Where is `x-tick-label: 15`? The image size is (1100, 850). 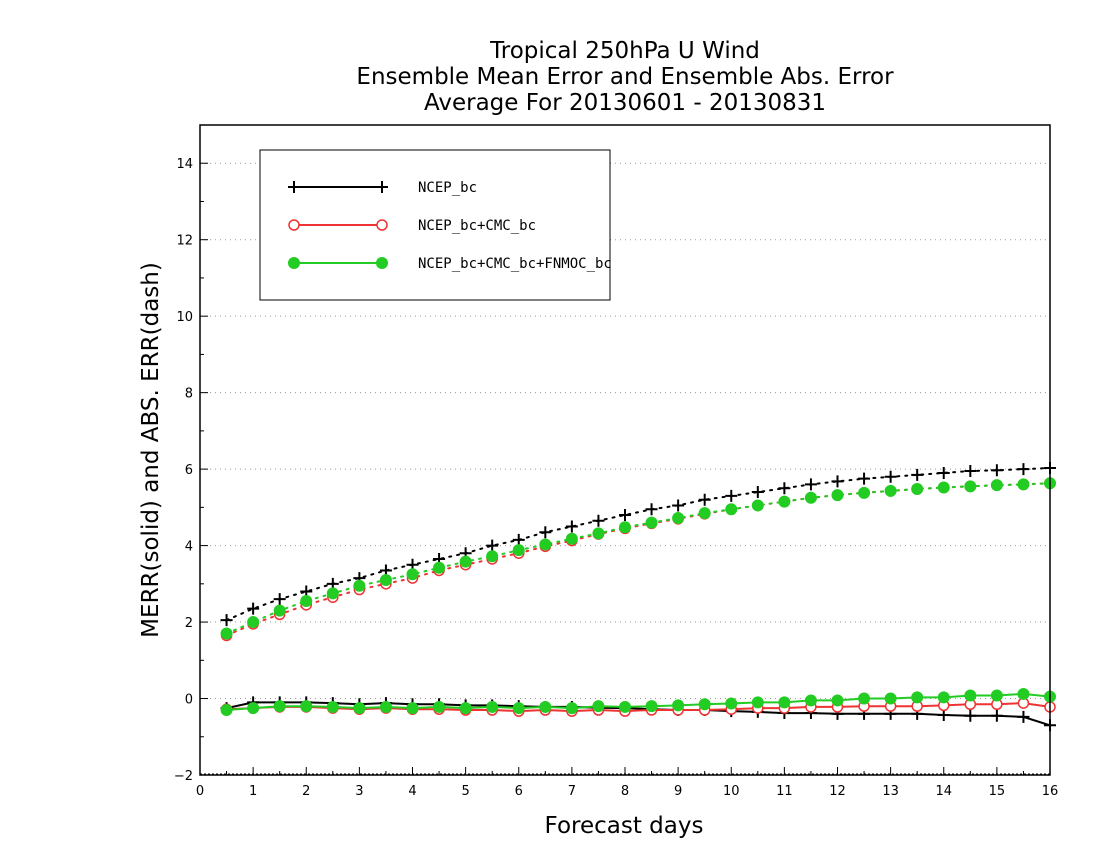 x-tick-label: 15 is located at coordinates (997, 791).